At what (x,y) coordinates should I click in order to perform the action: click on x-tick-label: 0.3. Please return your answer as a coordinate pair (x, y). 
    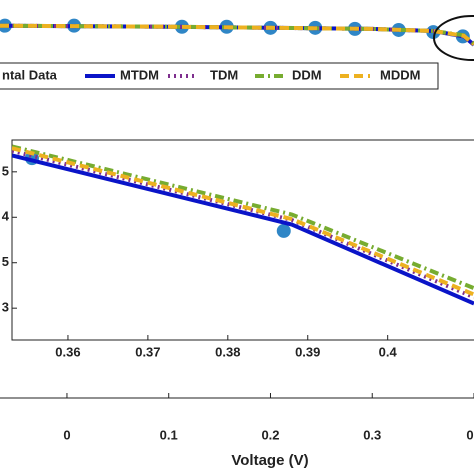
    Looking at the image, I should click on (372, 434).